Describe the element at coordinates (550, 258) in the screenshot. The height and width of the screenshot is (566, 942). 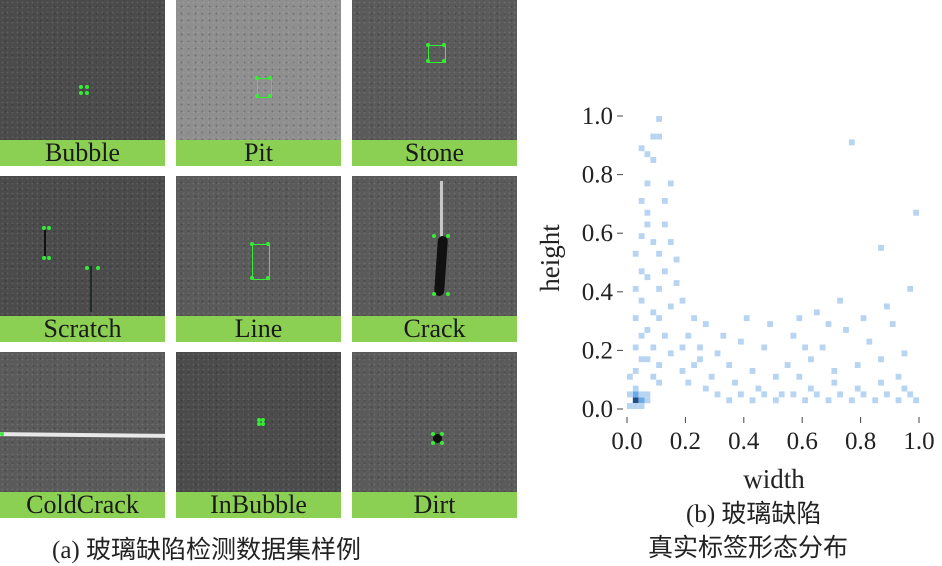
I see `y-axis-label: height` at that location.